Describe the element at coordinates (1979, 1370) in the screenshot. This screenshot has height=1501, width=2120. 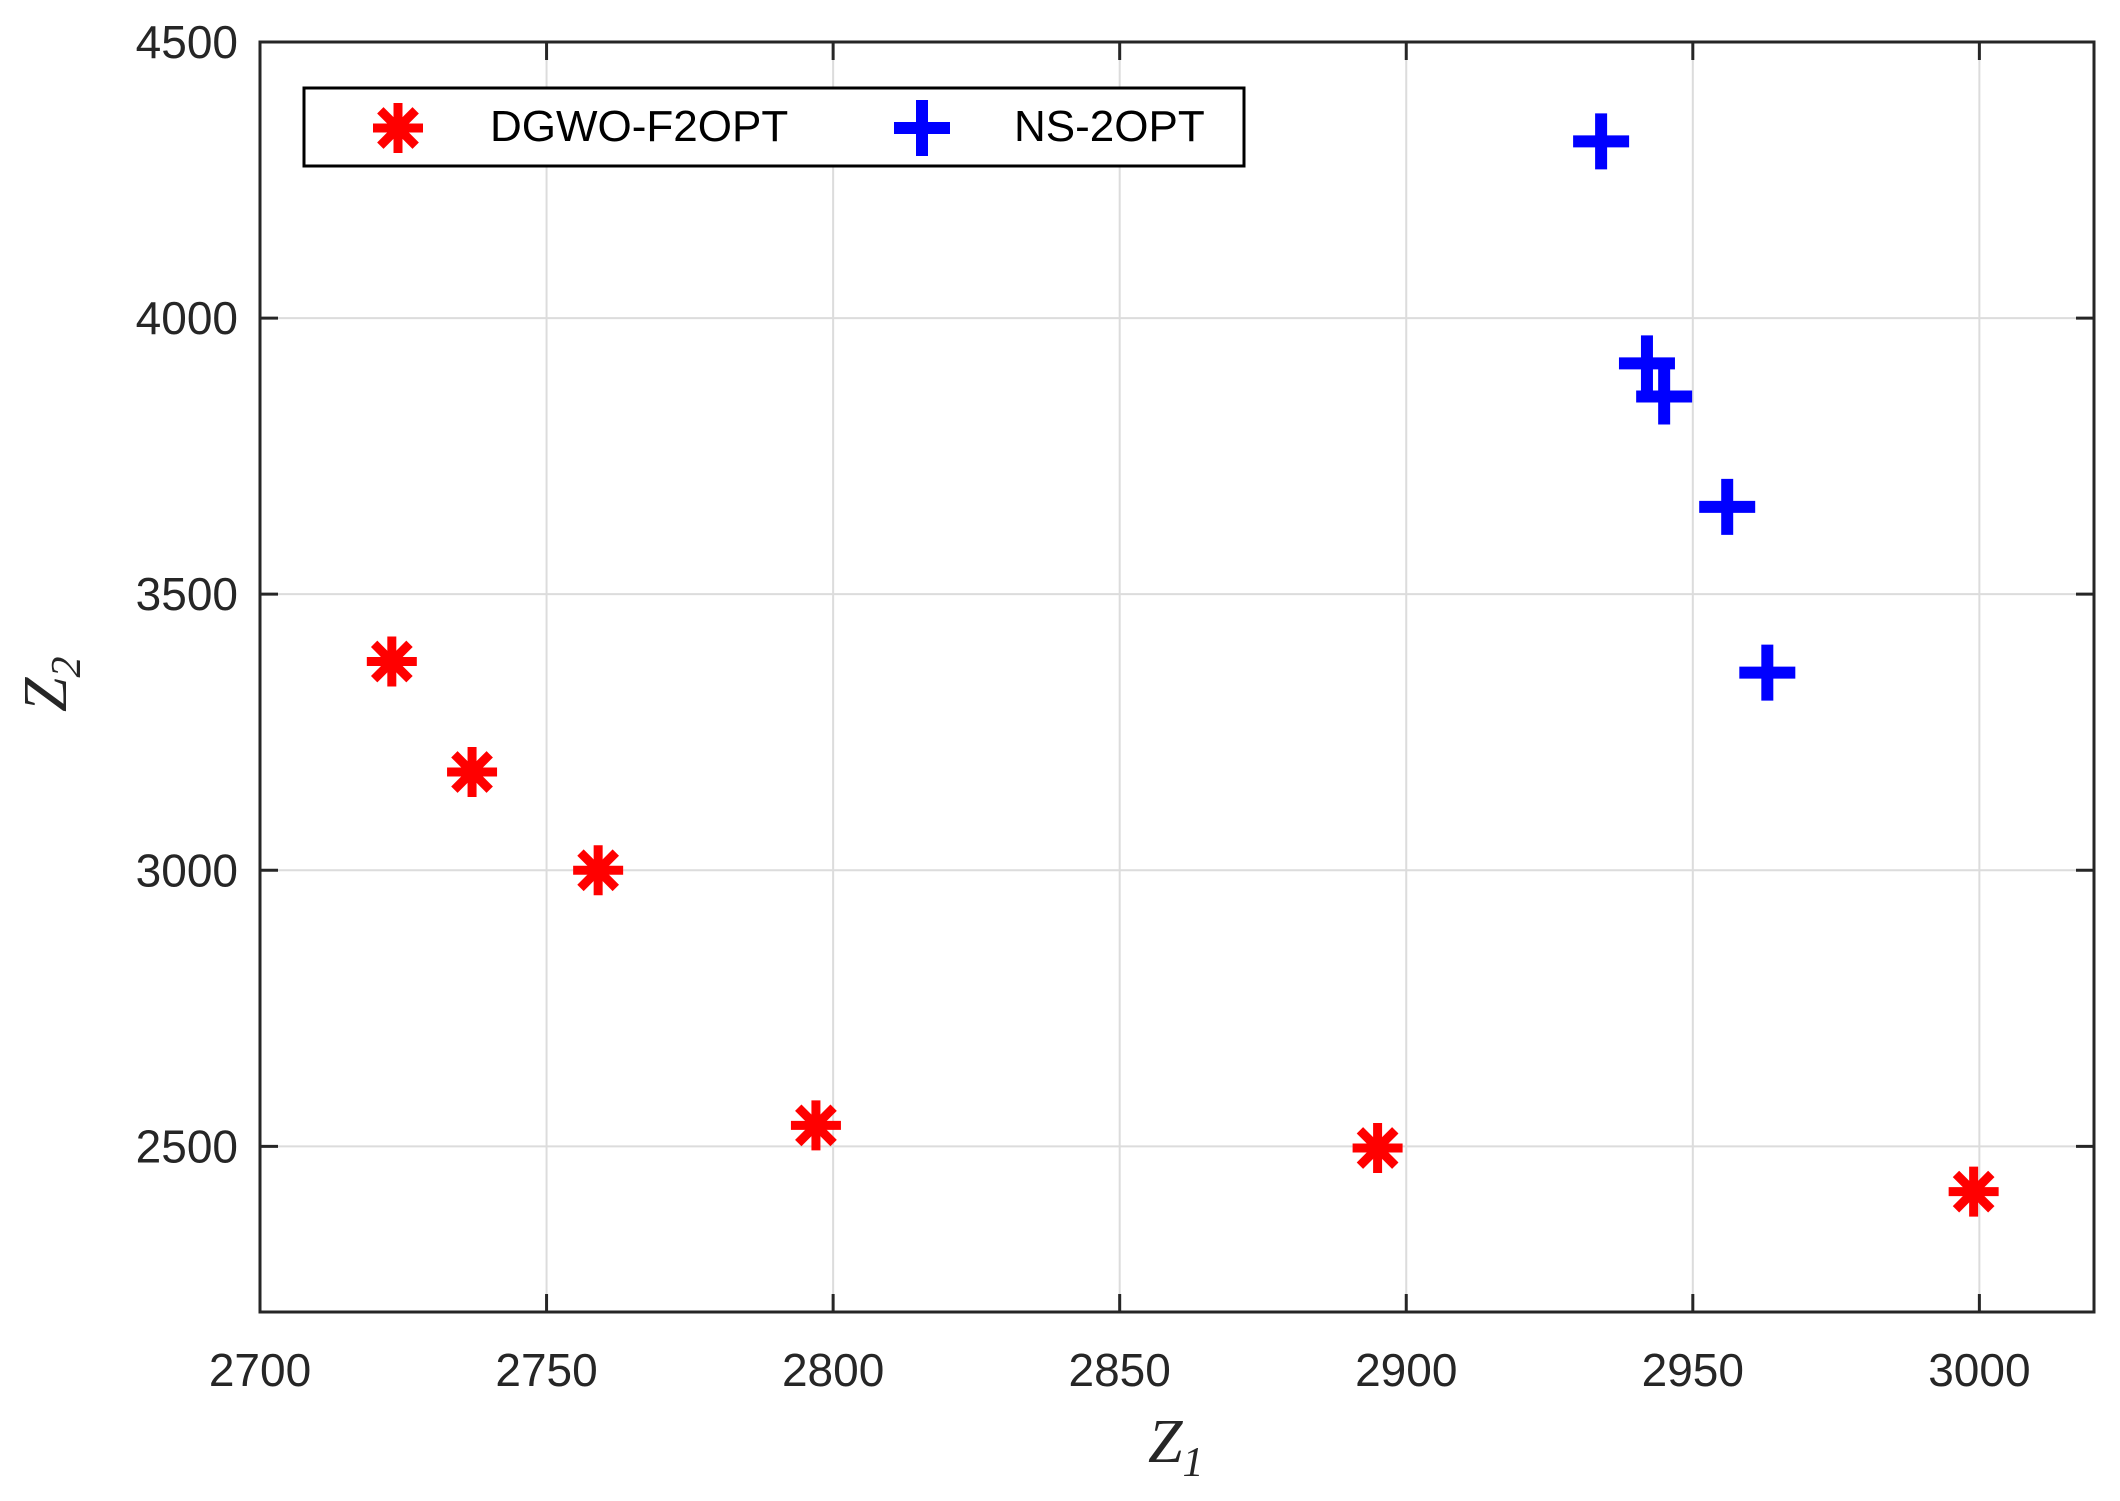
I see `x-tick-label: 3000` at that location.